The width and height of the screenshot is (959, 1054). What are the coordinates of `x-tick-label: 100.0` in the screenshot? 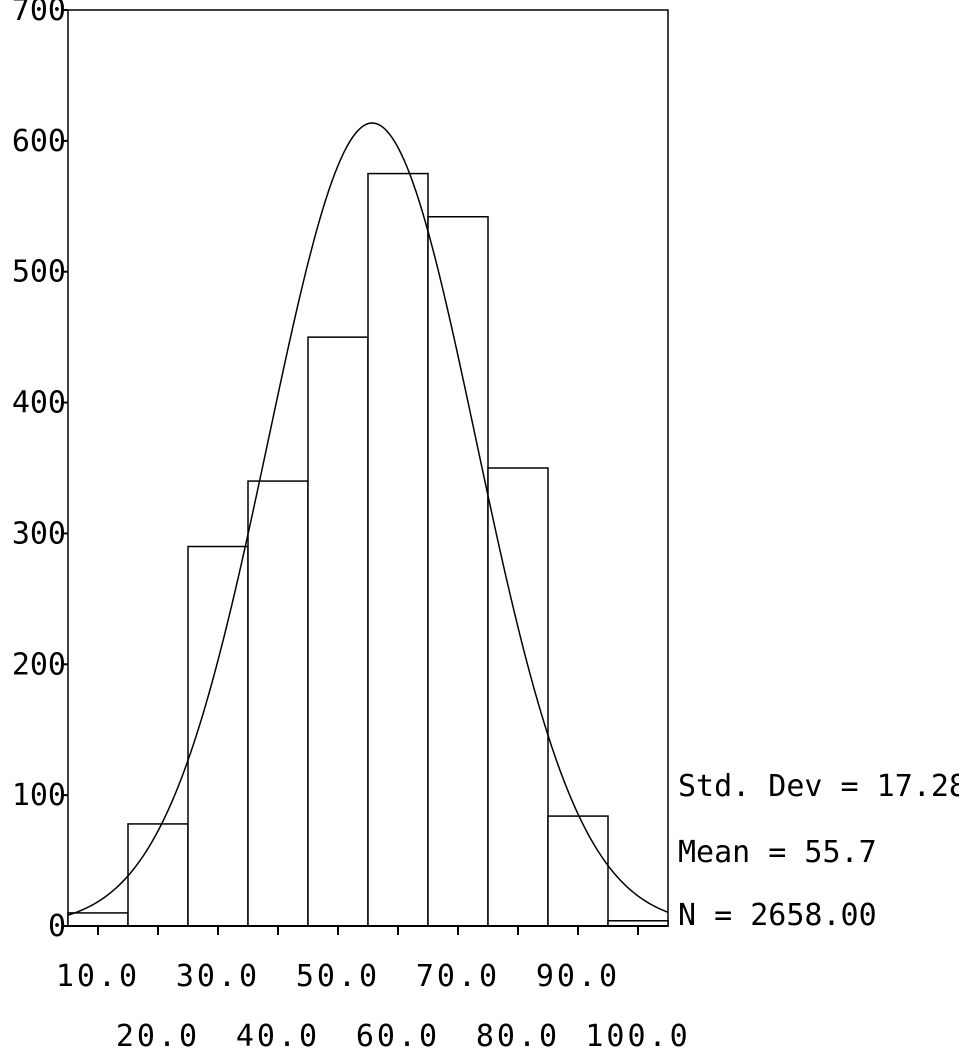 It's located at (637, 1036).